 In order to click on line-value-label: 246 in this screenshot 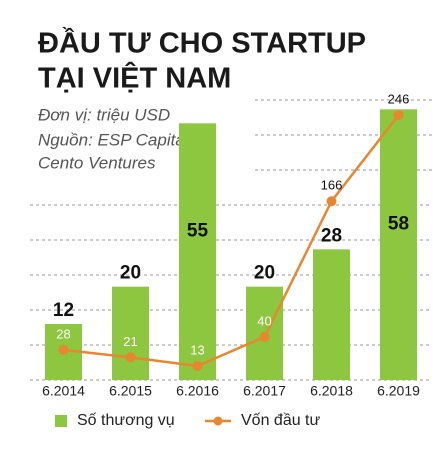, I will do `click(399, 99)`.